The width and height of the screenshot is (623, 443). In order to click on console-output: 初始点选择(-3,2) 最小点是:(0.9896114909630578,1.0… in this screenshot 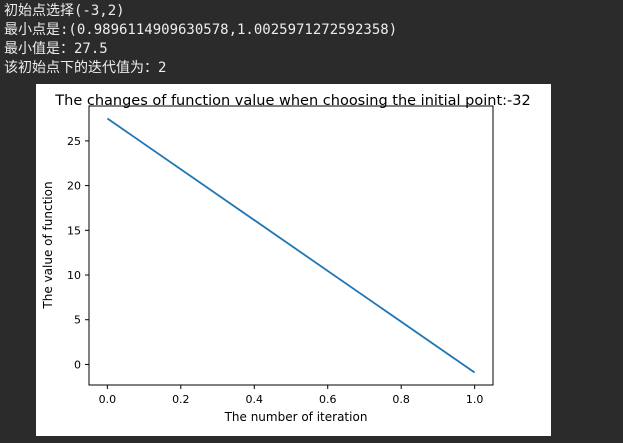, I will do `click(200, 40)`.